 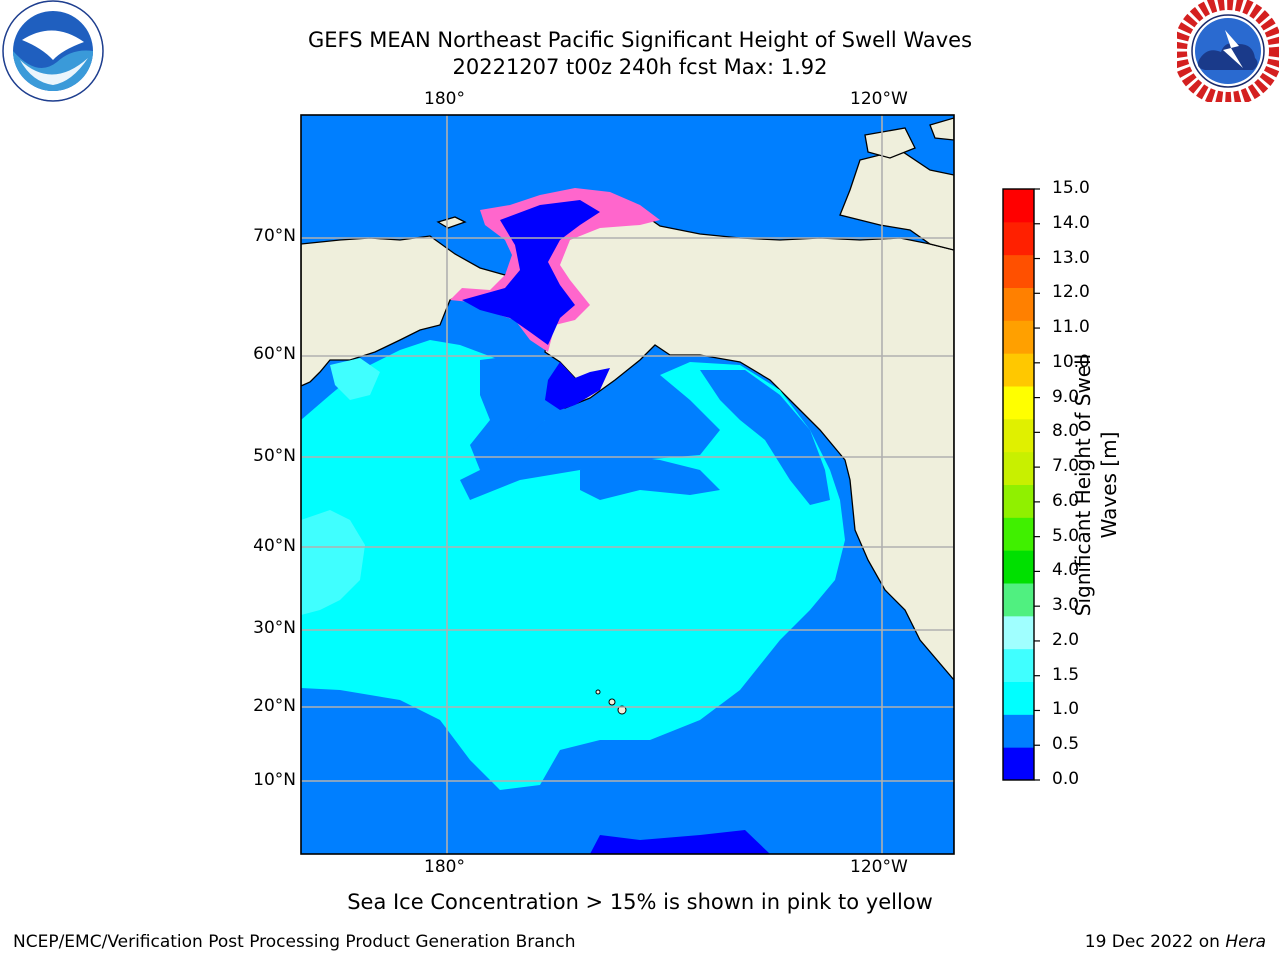 What do you see at coordinates (451, 222) in the screenshot?
I see `island-wrangel` at bounding box center [451, 222].